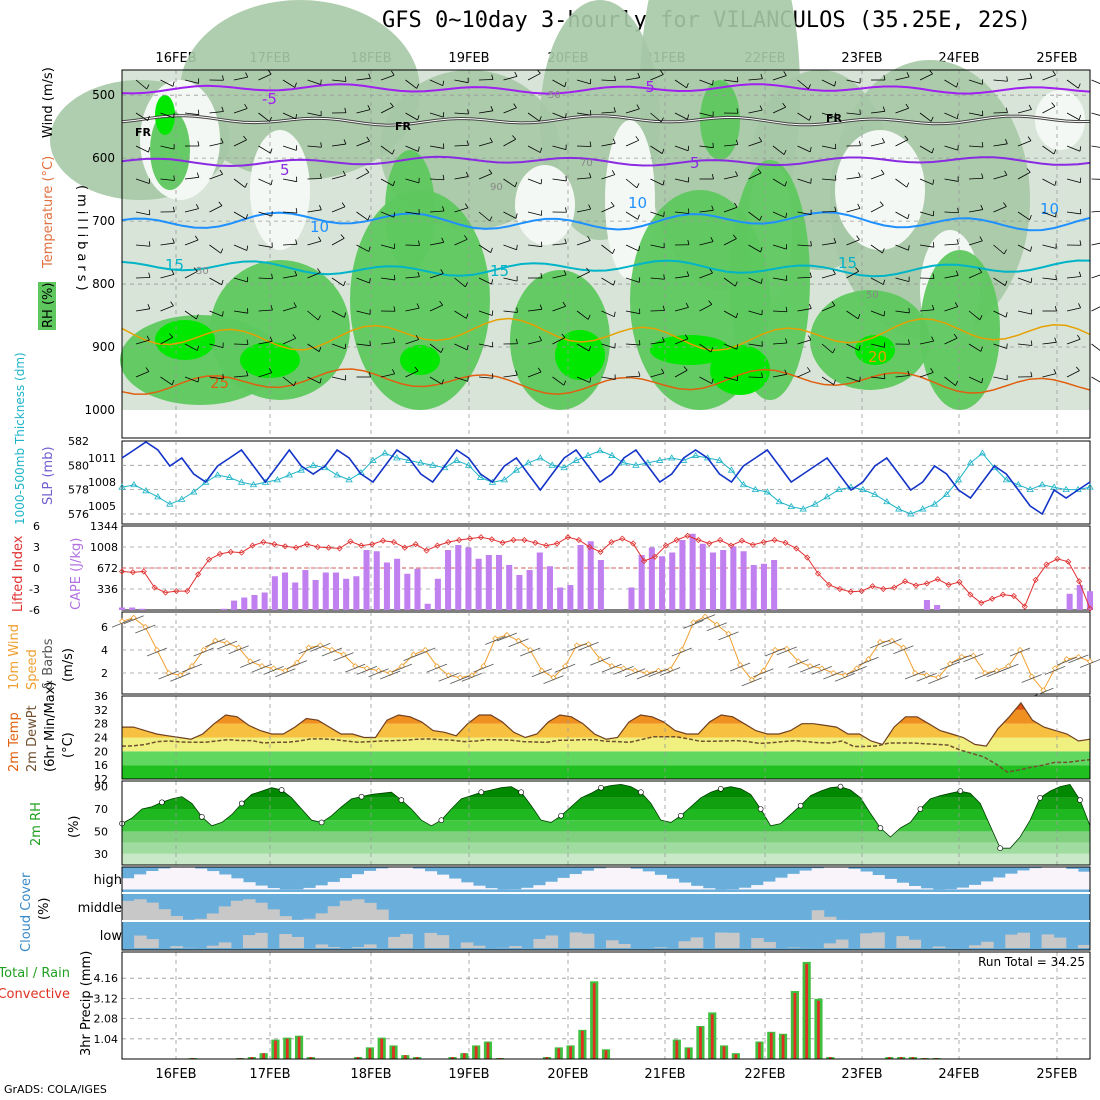 The height and width of the screenshot is (1100, 1100). What do you see at coordinates (101, 854) in the screenshot?
I see `y-tick-label: 30` at bounding box center [101, 854].